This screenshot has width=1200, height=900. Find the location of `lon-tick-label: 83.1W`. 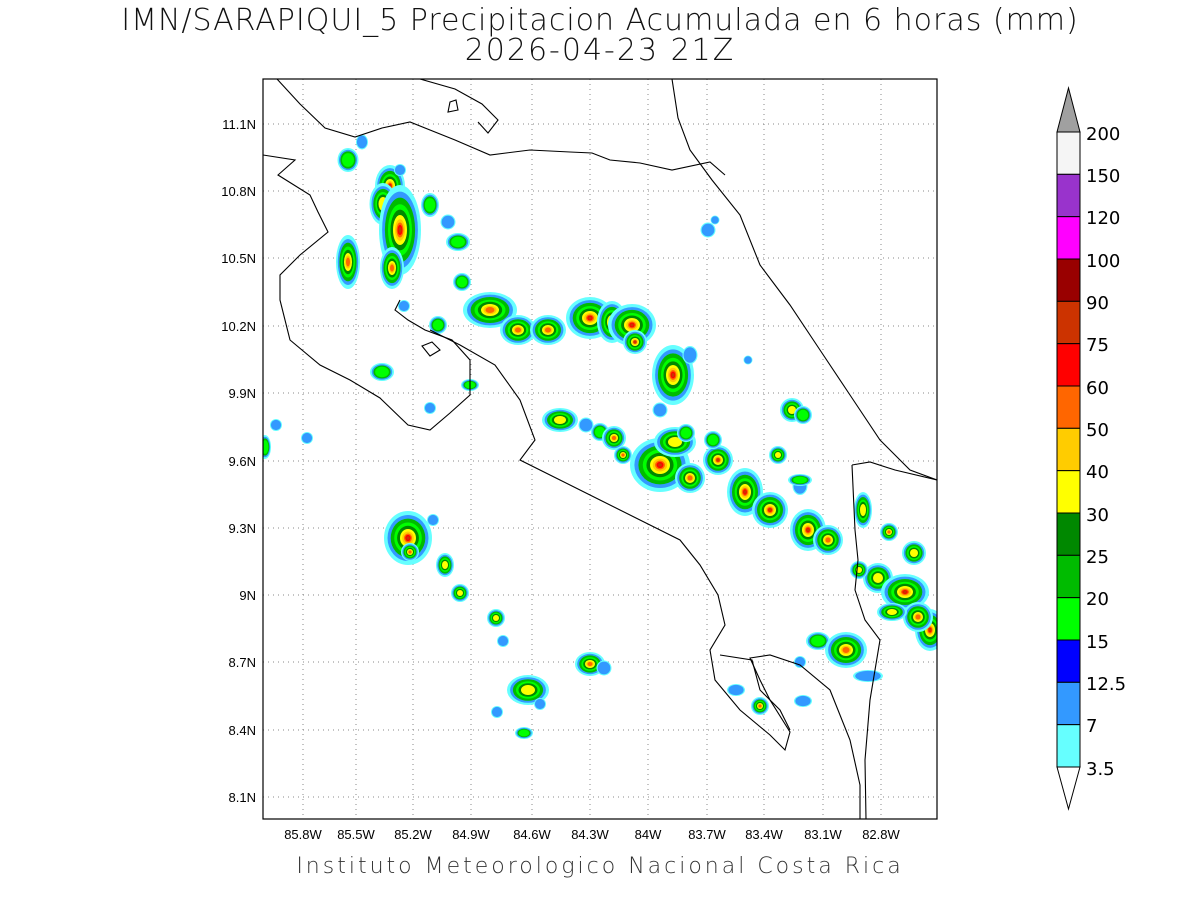

lon-tick-label: 83.1W is located at coordinates (823, 834).